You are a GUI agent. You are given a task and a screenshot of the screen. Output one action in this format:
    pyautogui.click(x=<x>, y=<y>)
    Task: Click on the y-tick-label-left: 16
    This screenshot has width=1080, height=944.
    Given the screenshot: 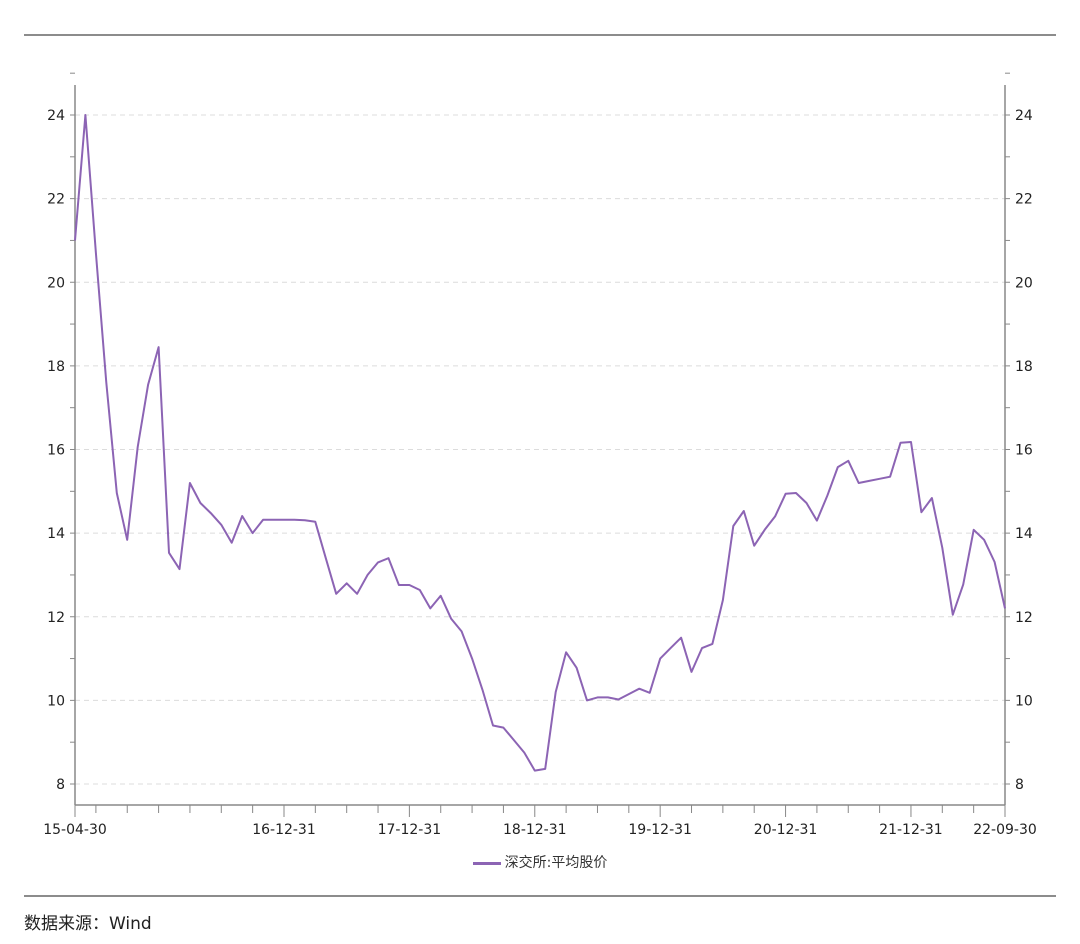 What is the action you would take?
    pyautogui.click(x=56, y=451)
    